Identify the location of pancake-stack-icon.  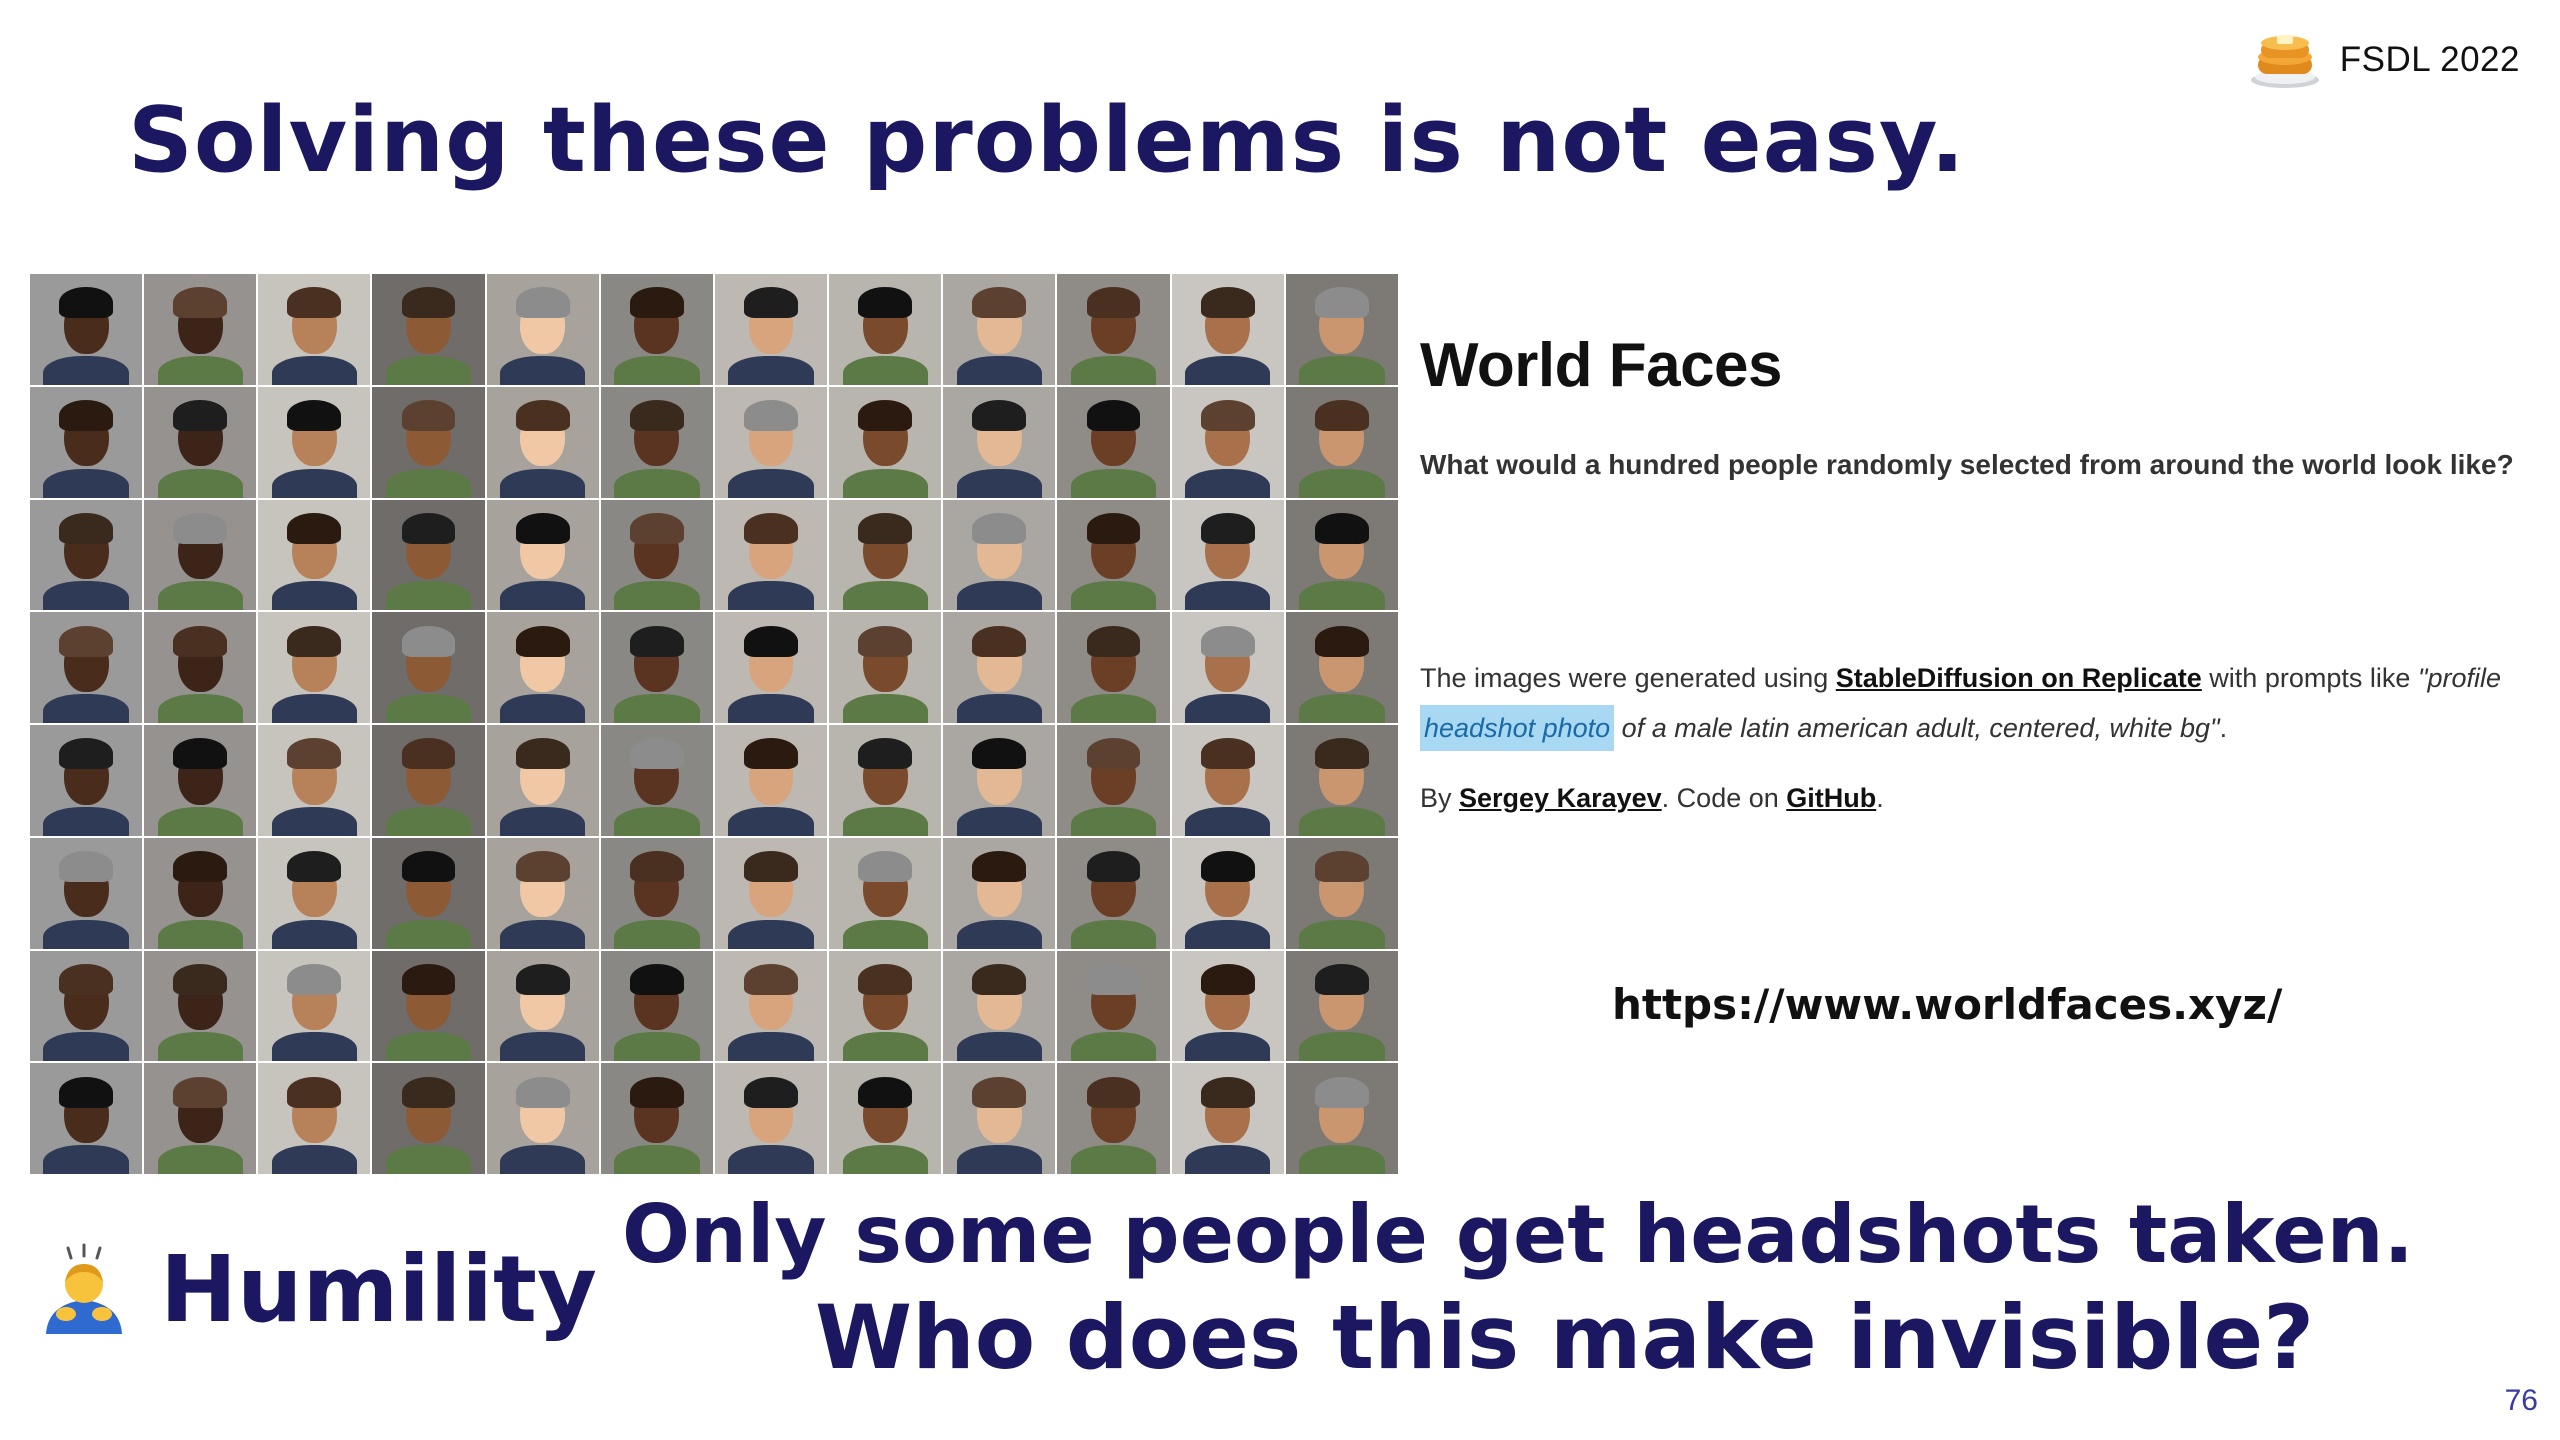
(2284, 61).